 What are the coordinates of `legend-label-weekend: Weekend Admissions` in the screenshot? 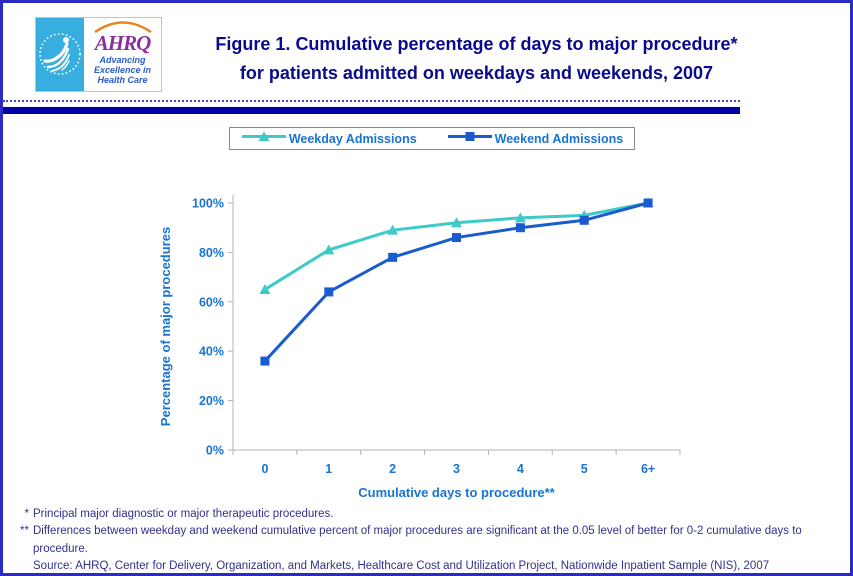 It's located at (559, 138).